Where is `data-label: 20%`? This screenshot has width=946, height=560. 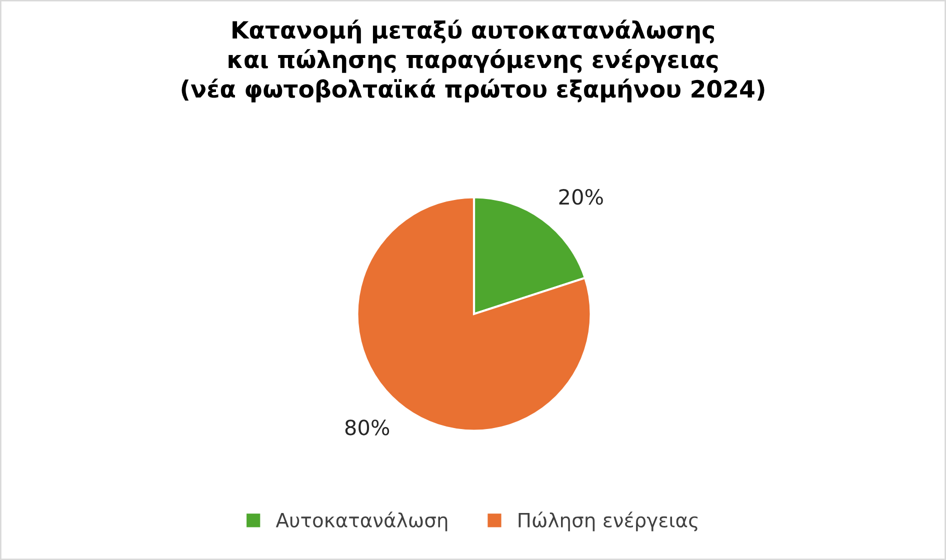
data-label: 20% is located at coordinates (581, 197).